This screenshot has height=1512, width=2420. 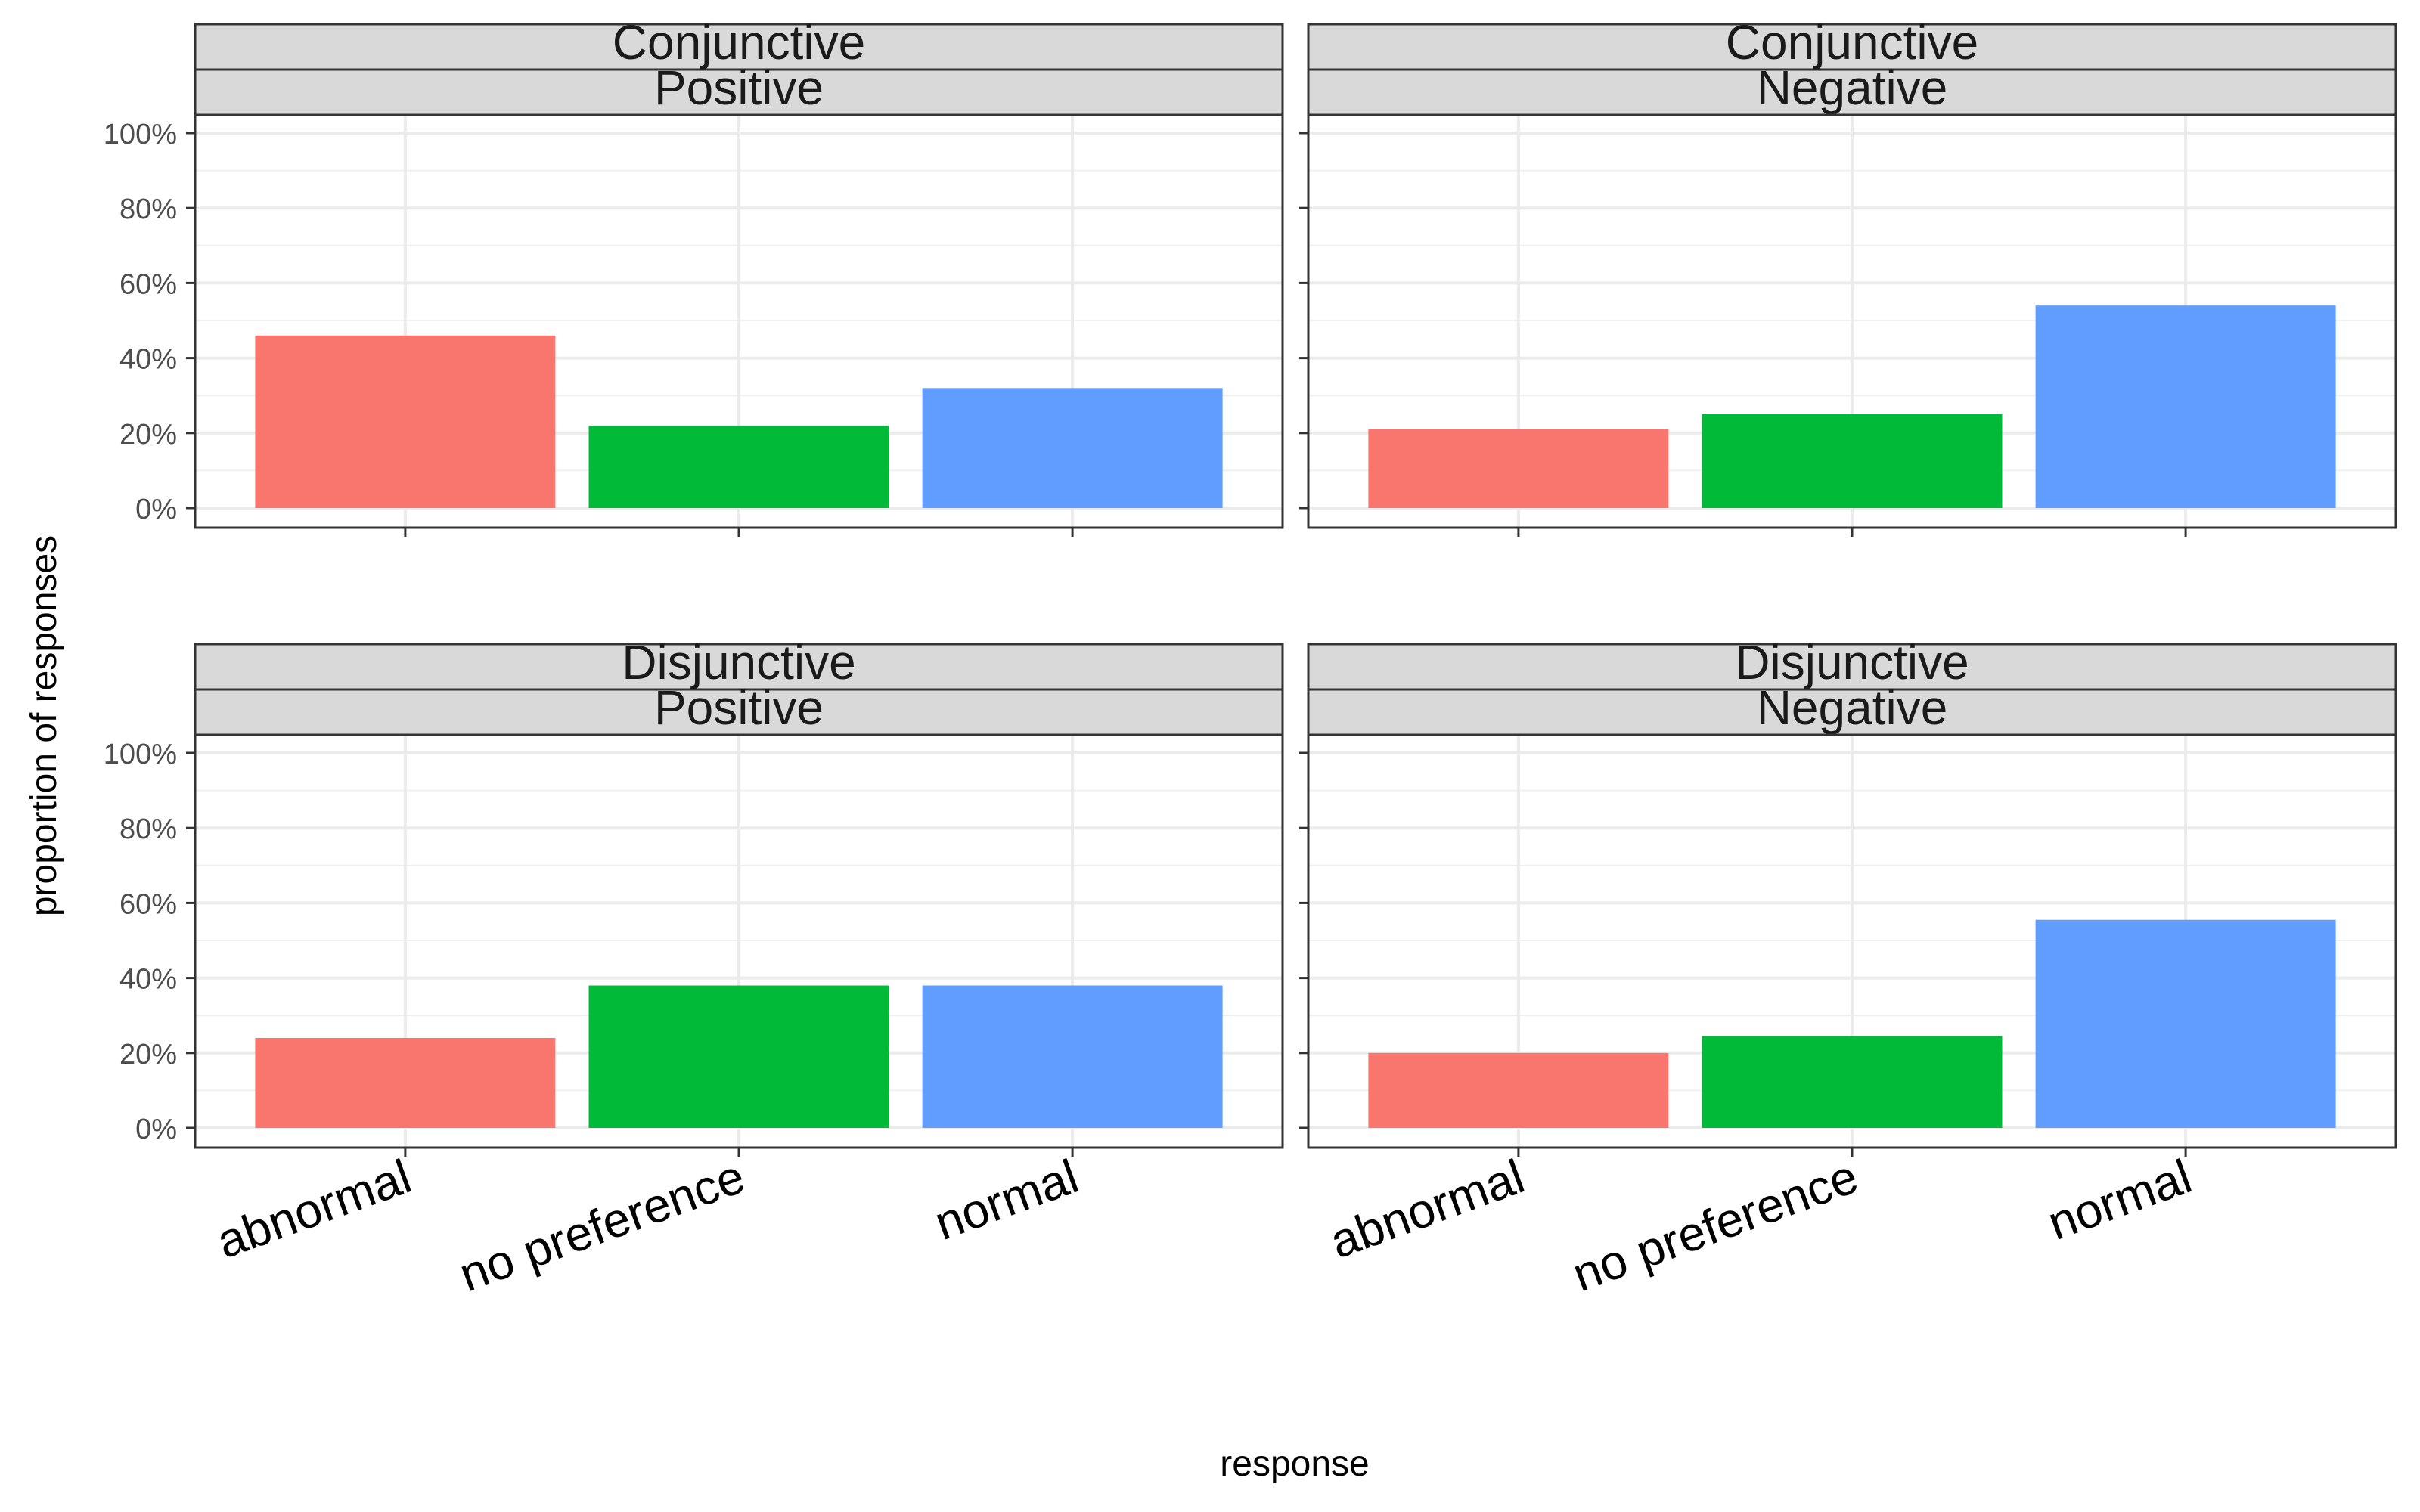 What do you see at coordinates (44, 725) in the screenshot?
I see `y-axis-title: proportion of responses` at bounding box center [44, 725].